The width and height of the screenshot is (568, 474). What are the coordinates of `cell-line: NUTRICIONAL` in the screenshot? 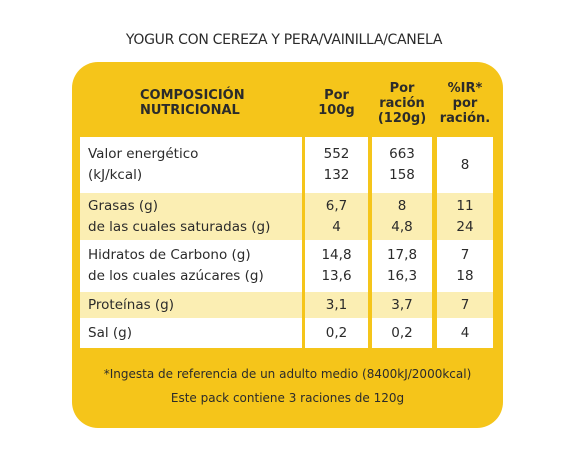 It's located at (190, 110).